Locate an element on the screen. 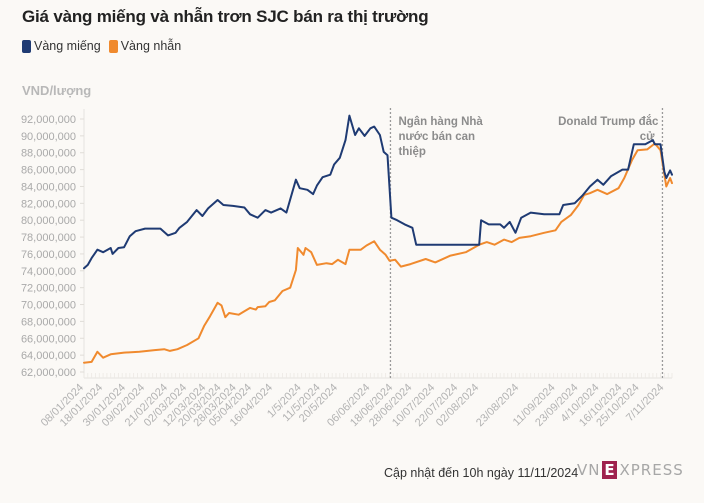 The width and height of the screenshot is (704, 503). annotation-text: Ngân hàng Nhà is located at coordinates (440, 122).